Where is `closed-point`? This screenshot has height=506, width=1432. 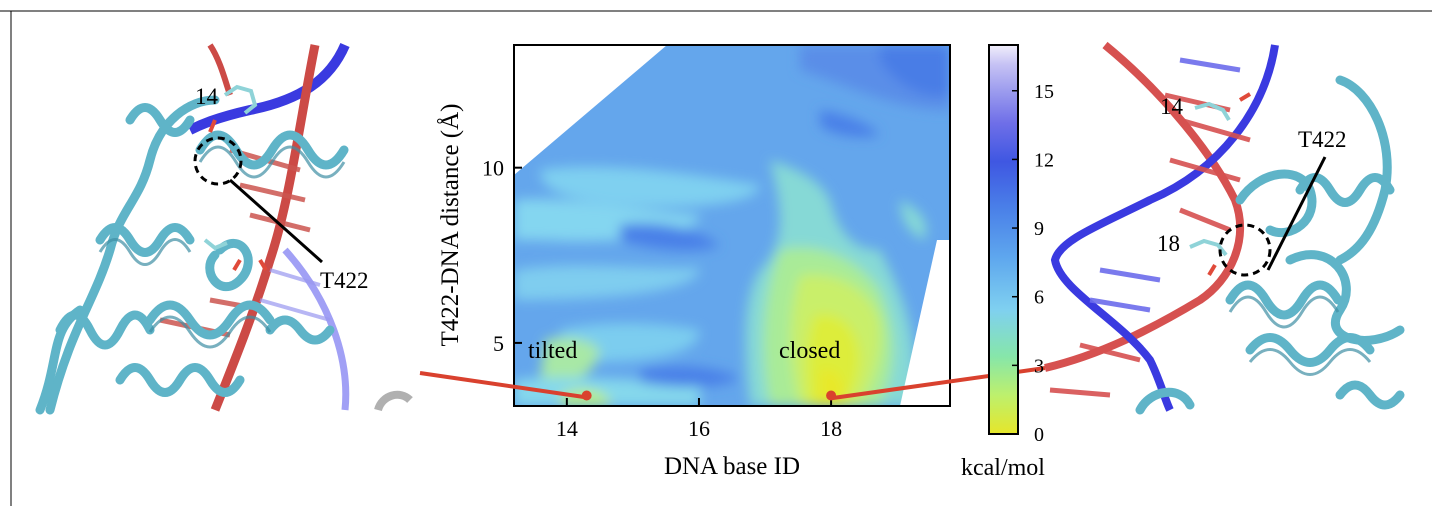 closed-point is located at coordinates (831, 395).